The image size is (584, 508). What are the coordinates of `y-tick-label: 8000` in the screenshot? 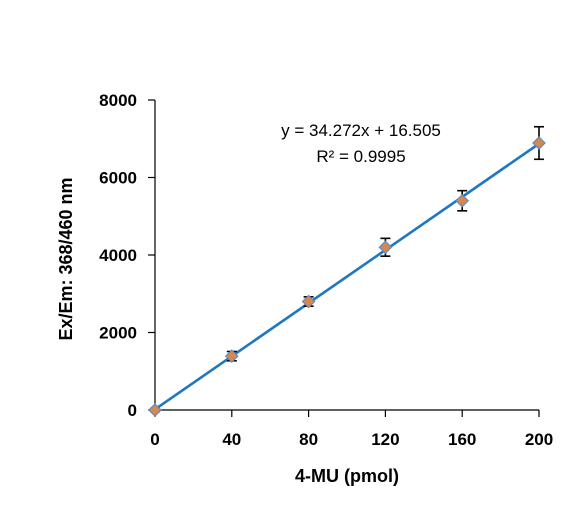 It's located at (118, 100).